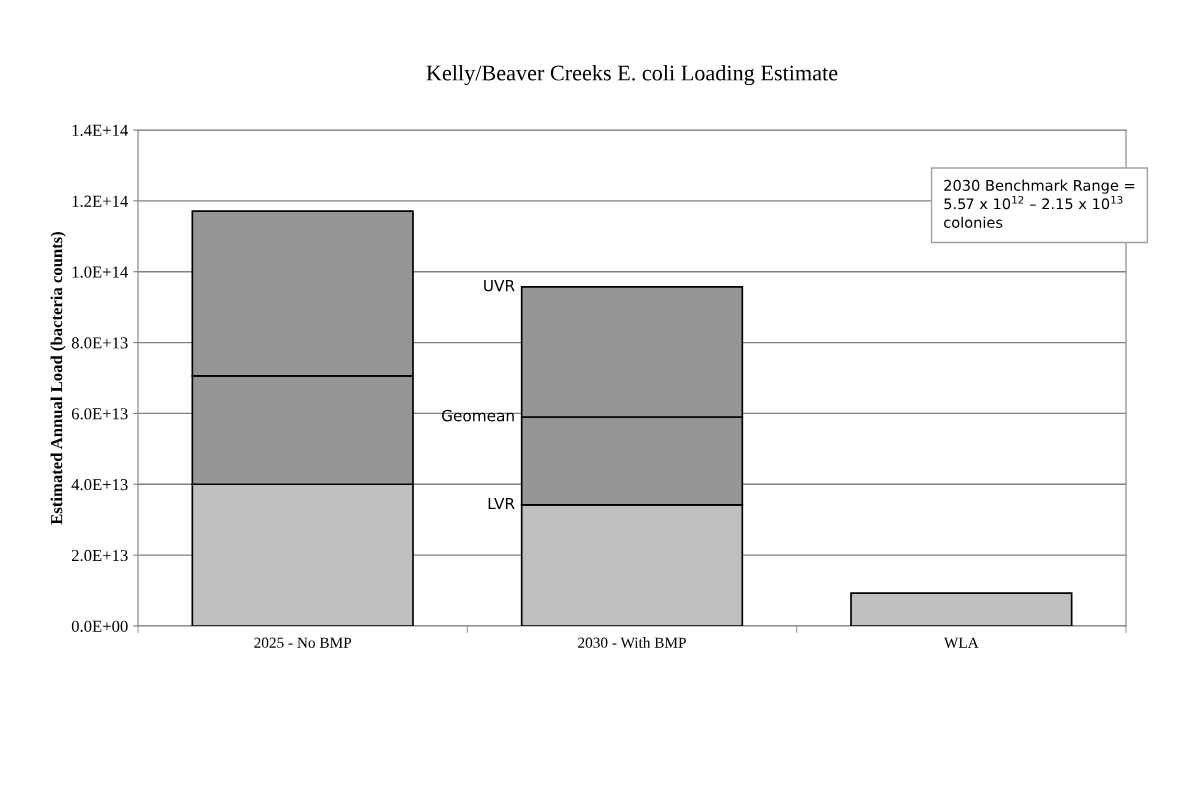 Image resolution: width=1204 pixels, height=806 pixels. Describe the element at coordinates (58, 378) in the screenshot. I see `y-axis-title: Estimated Annual Load (bacteria counts)` at that location.